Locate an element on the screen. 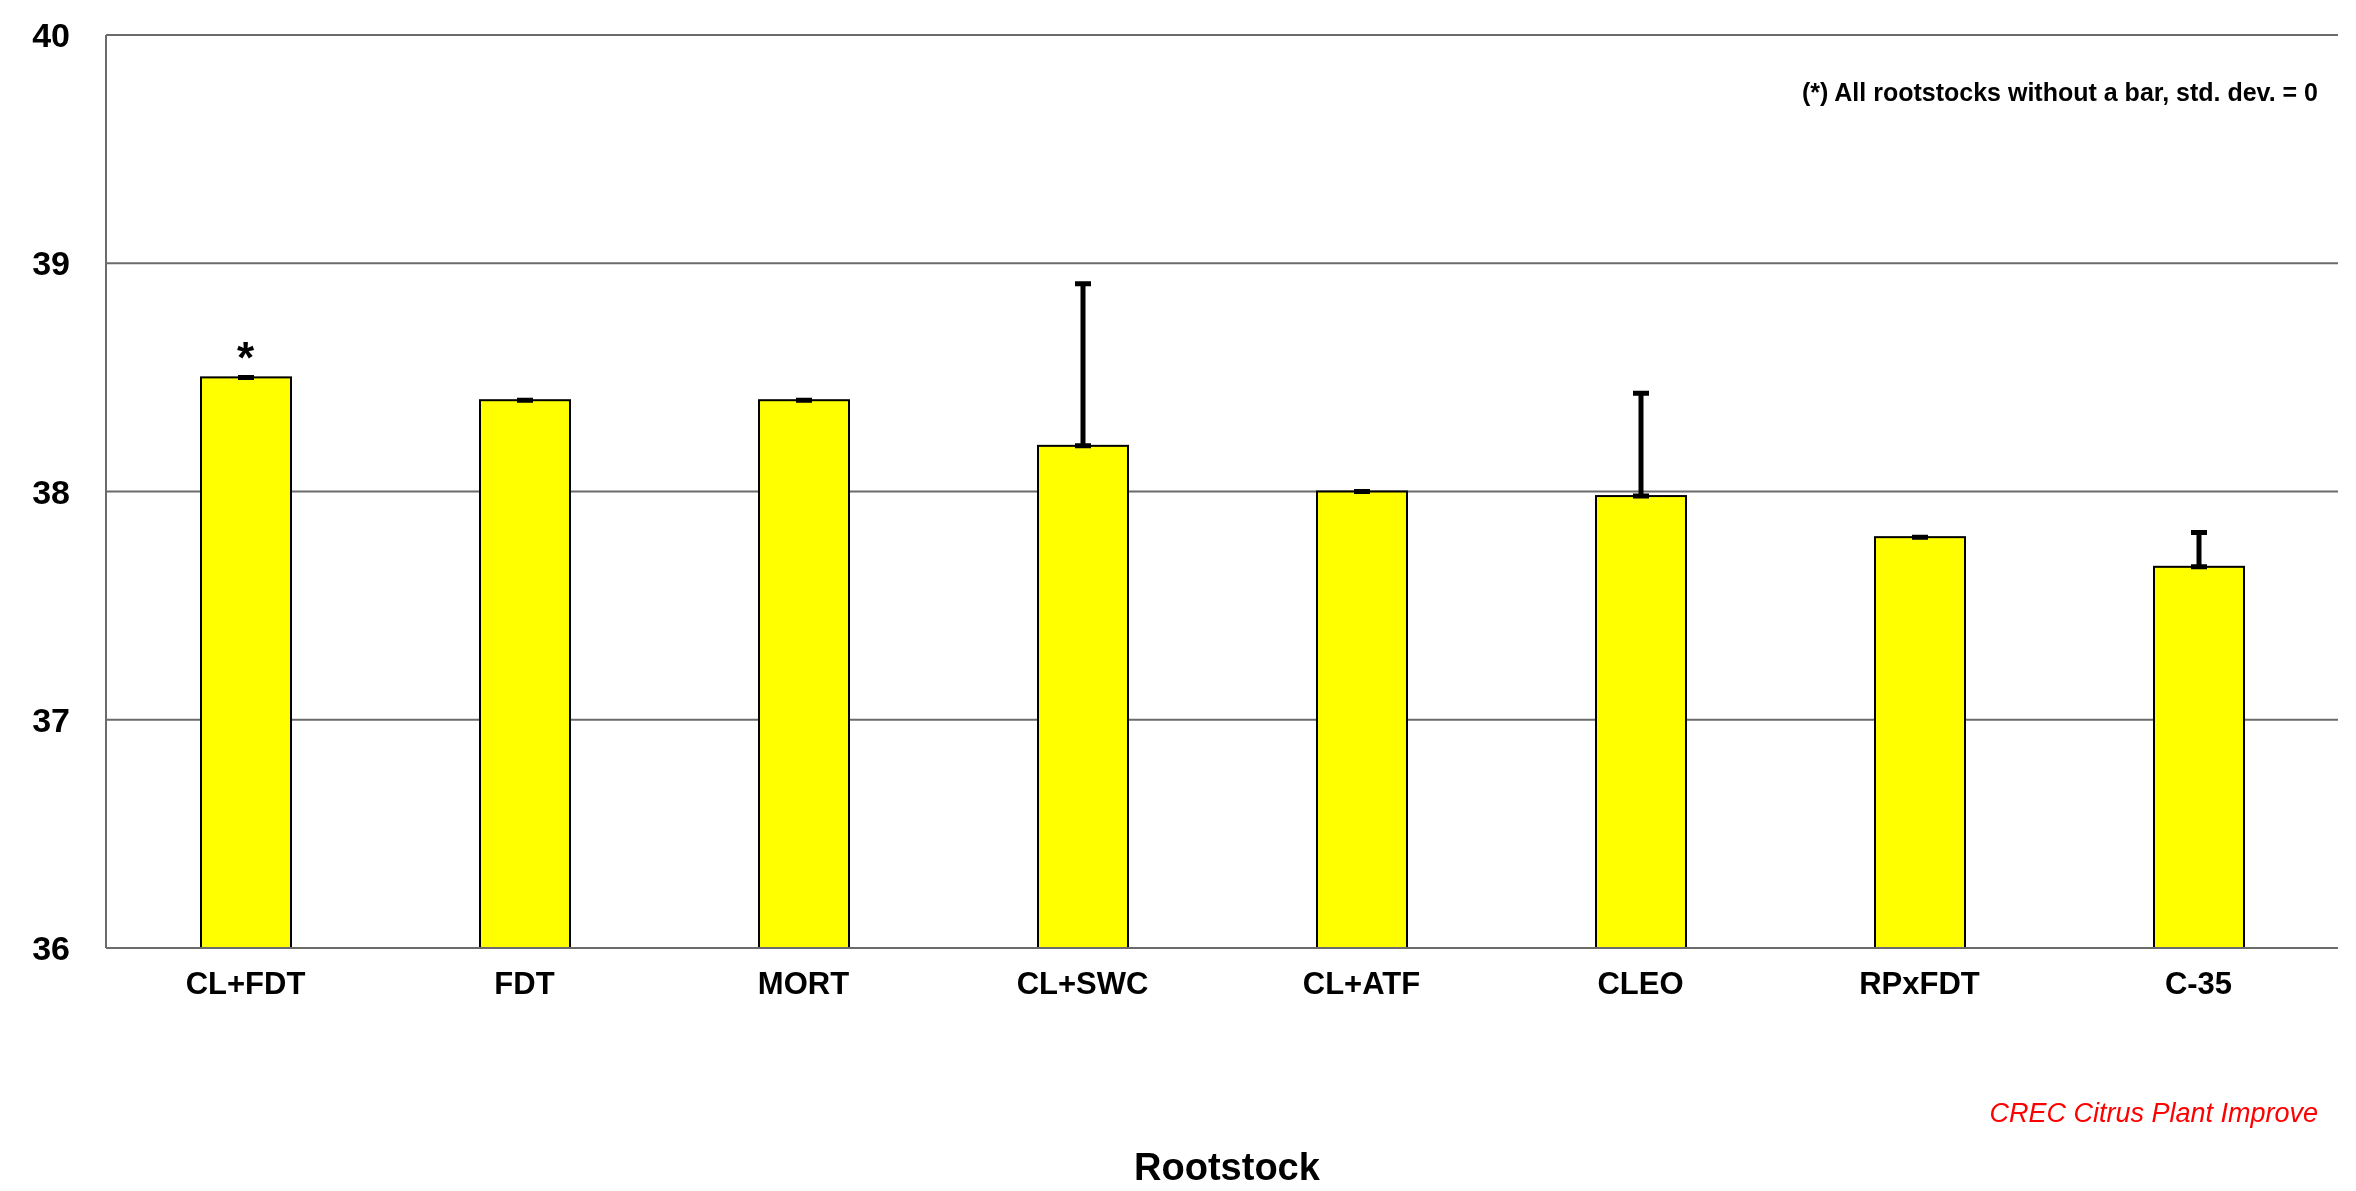 The height and width of the screenshot is (1191, 2356). annotation: * is located at coordinates (245, 358).